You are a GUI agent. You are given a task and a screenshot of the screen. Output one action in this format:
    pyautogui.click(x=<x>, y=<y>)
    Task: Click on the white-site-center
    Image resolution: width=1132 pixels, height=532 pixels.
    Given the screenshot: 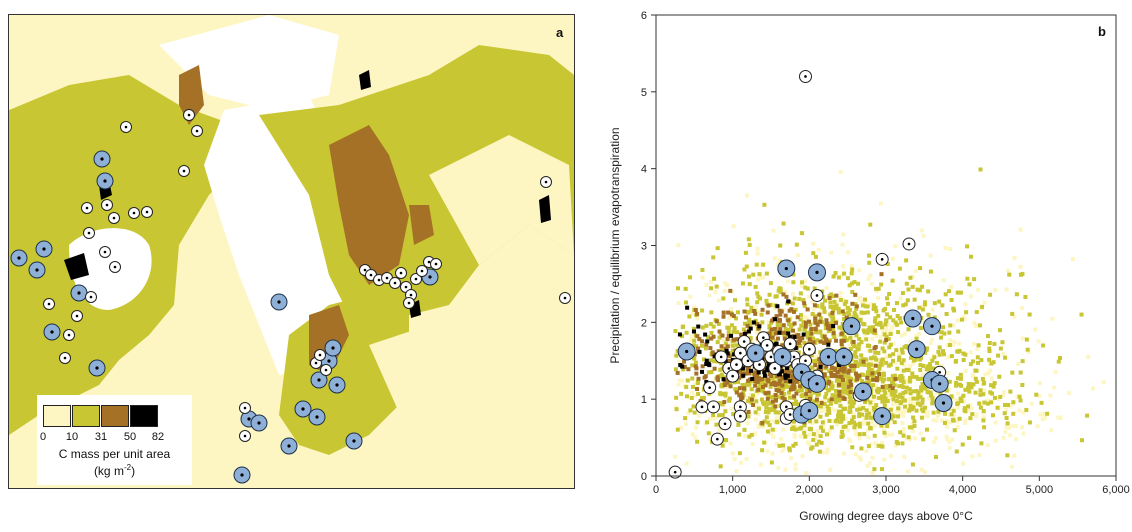 What is the action you would take?
    pyautogui.click(x=729, y=368)
    